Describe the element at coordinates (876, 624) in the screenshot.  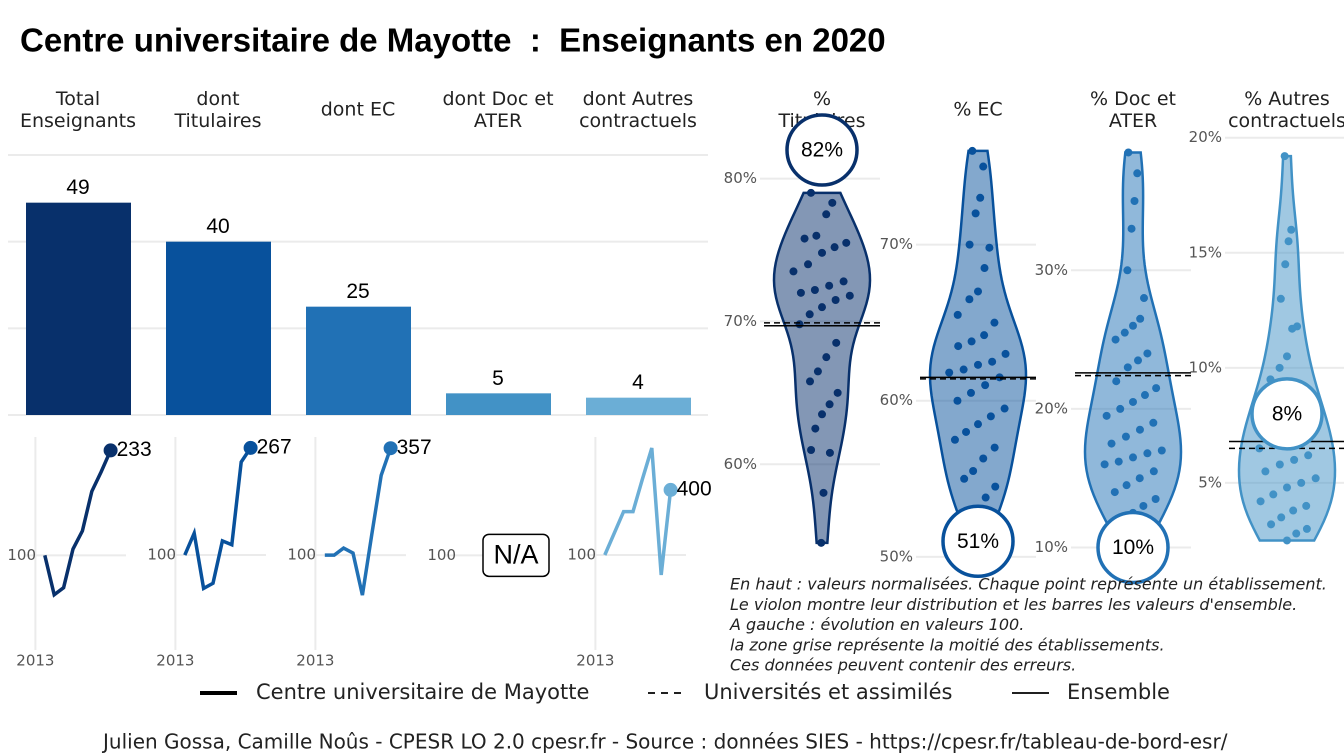
I see `note: A gauche : évolution en valeurs 100.` at that location.